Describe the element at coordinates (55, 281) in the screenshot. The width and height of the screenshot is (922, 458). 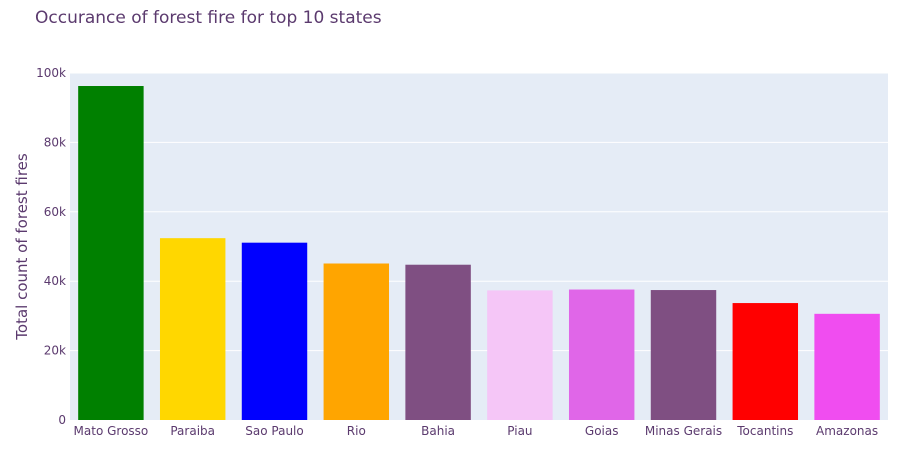
I see `y-tick-label: 40k` at that location.